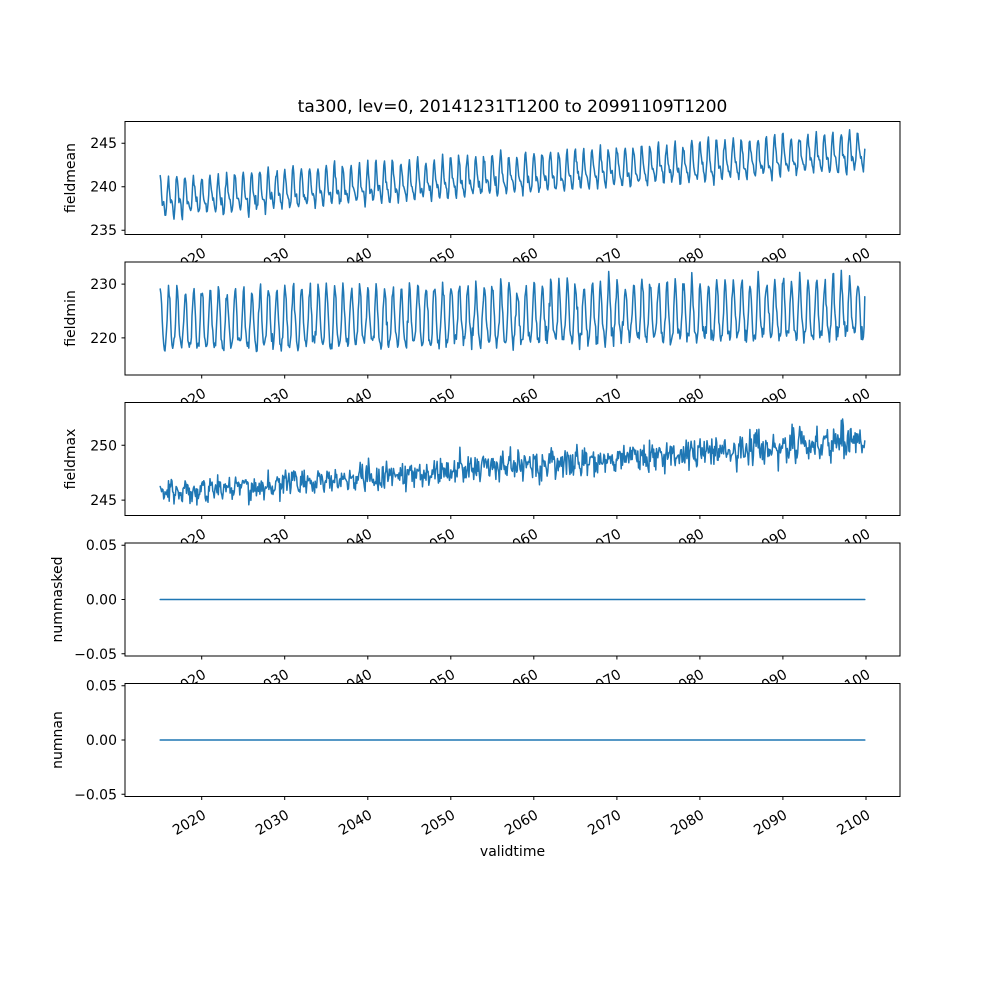 The height and width of the screenshot is (1004, 1000). Describe the element at coordinates (512, 175) in the screenshot. I see `series-line-fieldmean` at that location.